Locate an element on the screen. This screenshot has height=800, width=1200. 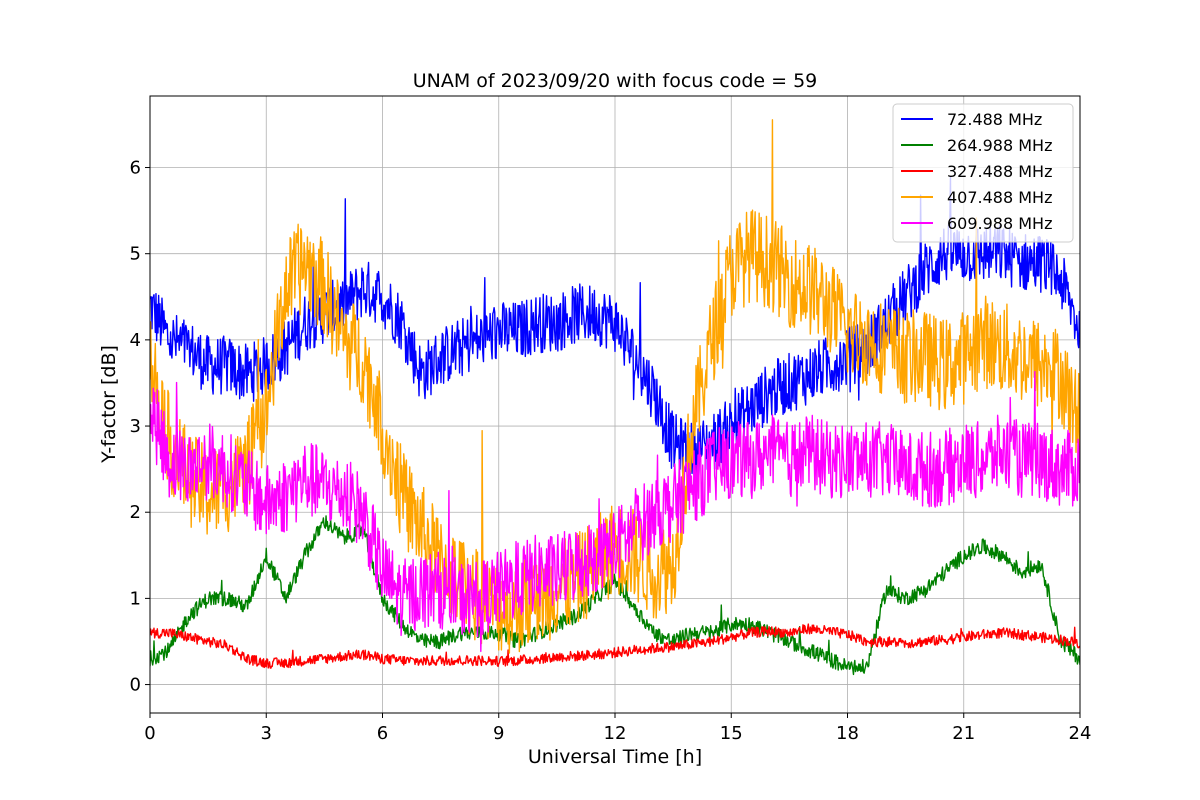
x-tick-label: 0 is located at coordinates (149, 733).